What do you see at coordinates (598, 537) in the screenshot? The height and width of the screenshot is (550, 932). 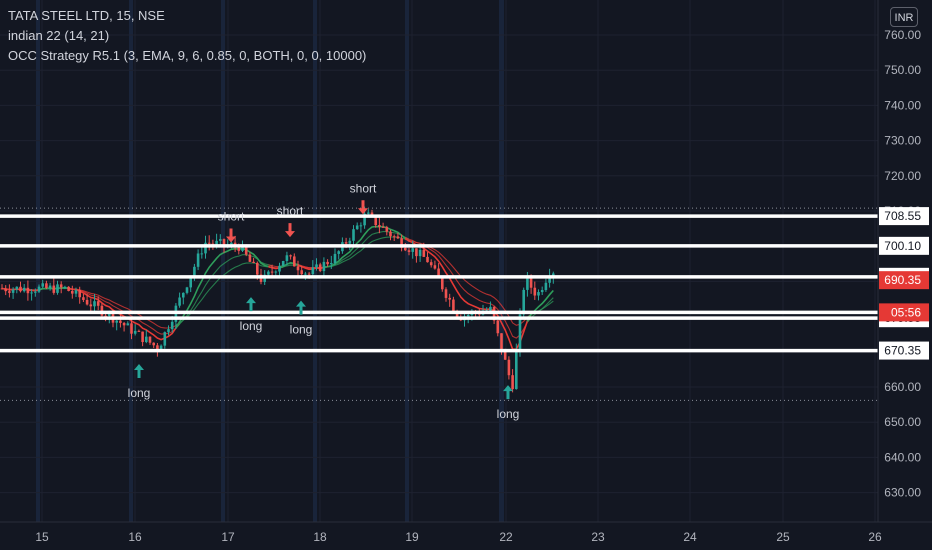 I see `time-tick-label: 23` at bounding box center [598, 537].